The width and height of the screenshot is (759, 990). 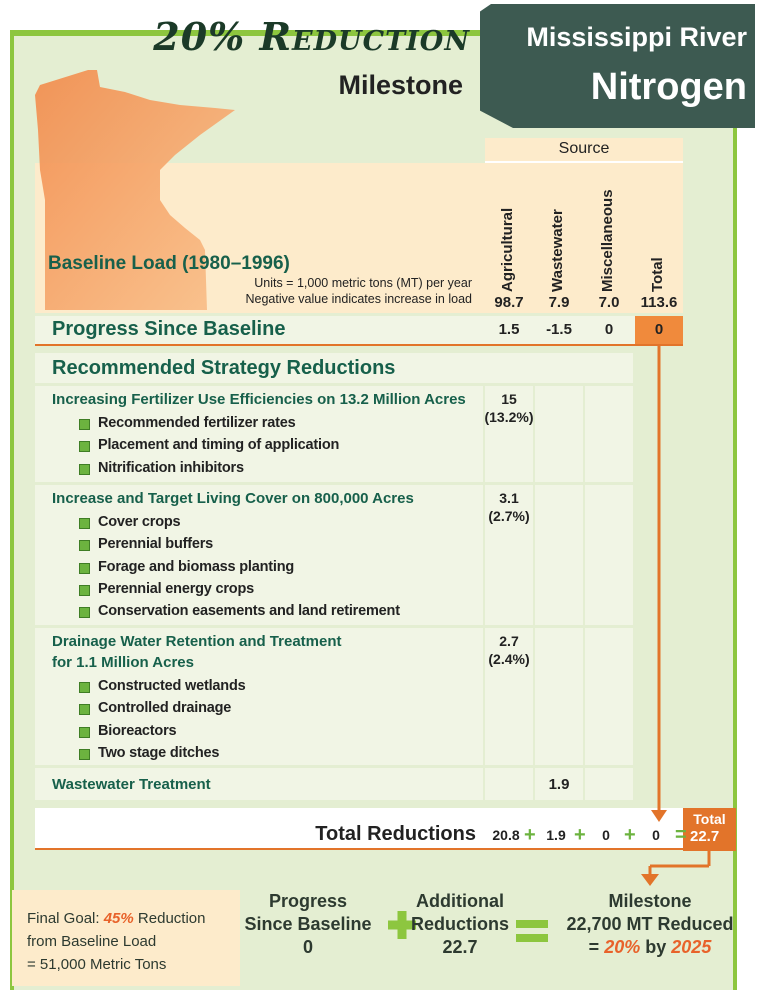 I want to click on subtitle: Milestone, so click(x=400, y=85).